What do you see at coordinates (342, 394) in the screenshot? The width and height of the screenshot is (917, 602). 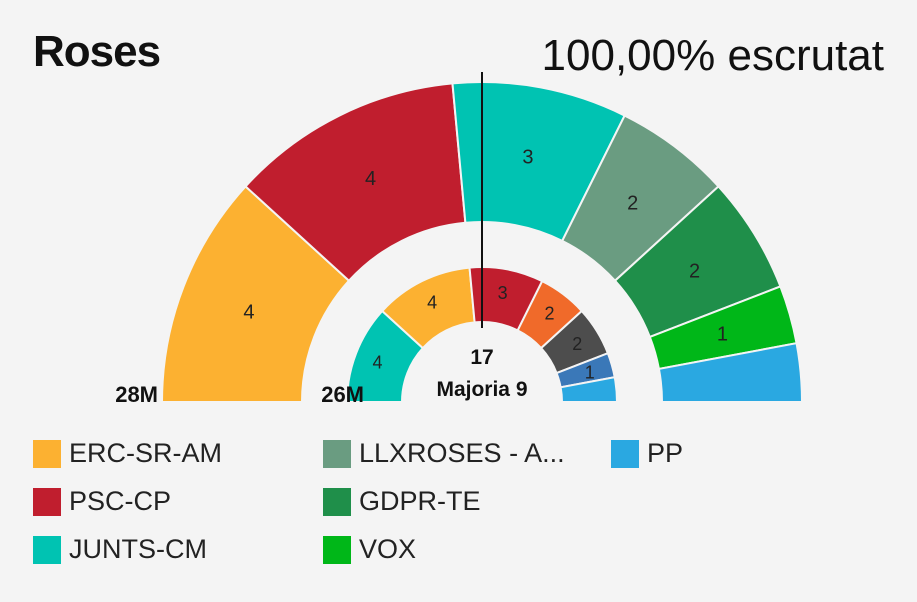 I see `ring-label-2: 26M` at bounding box center [342, 394].